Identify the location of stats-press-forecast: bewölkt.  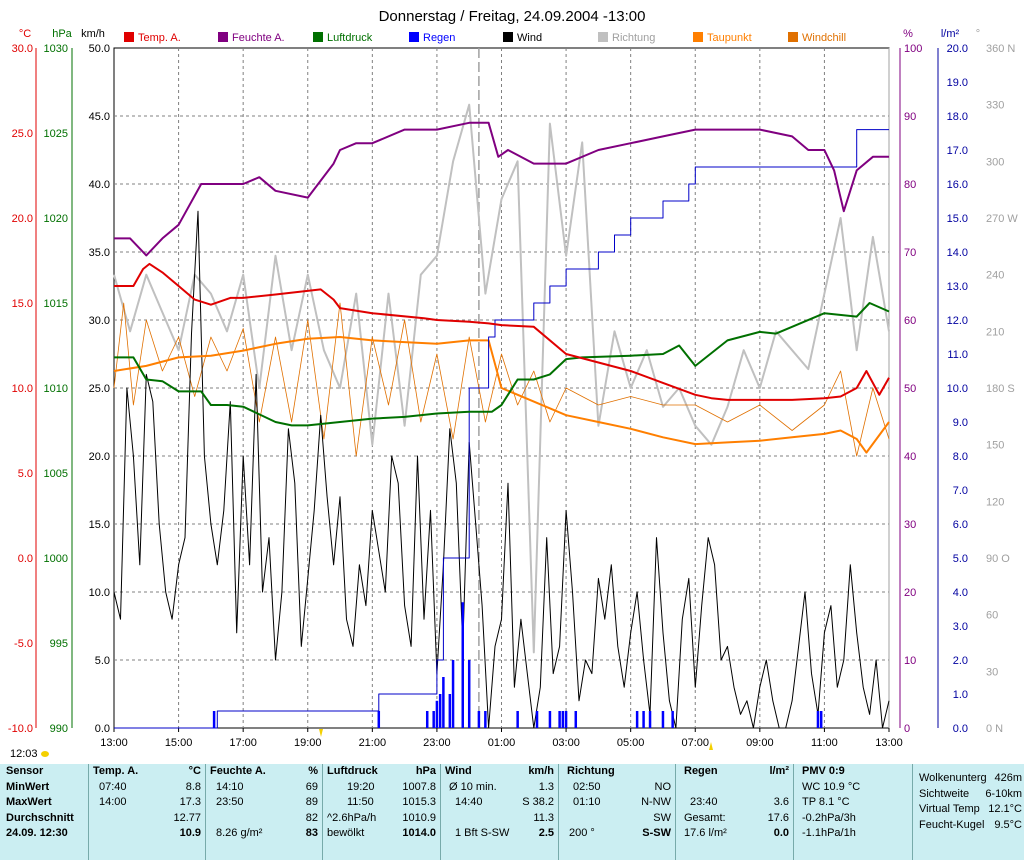
(346, 833).